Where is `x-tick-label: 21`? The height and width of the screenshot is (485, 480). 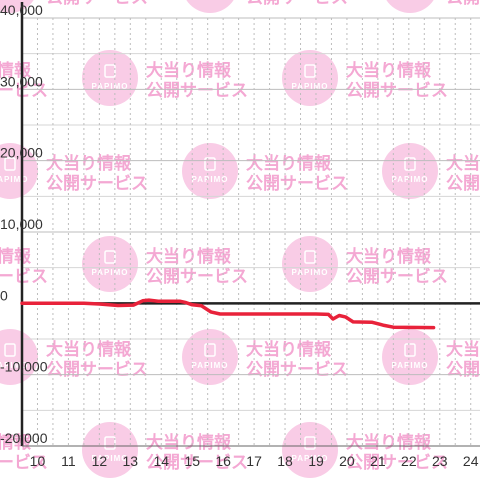 x-tick-label: 21 is located at coordinates (378, 461).